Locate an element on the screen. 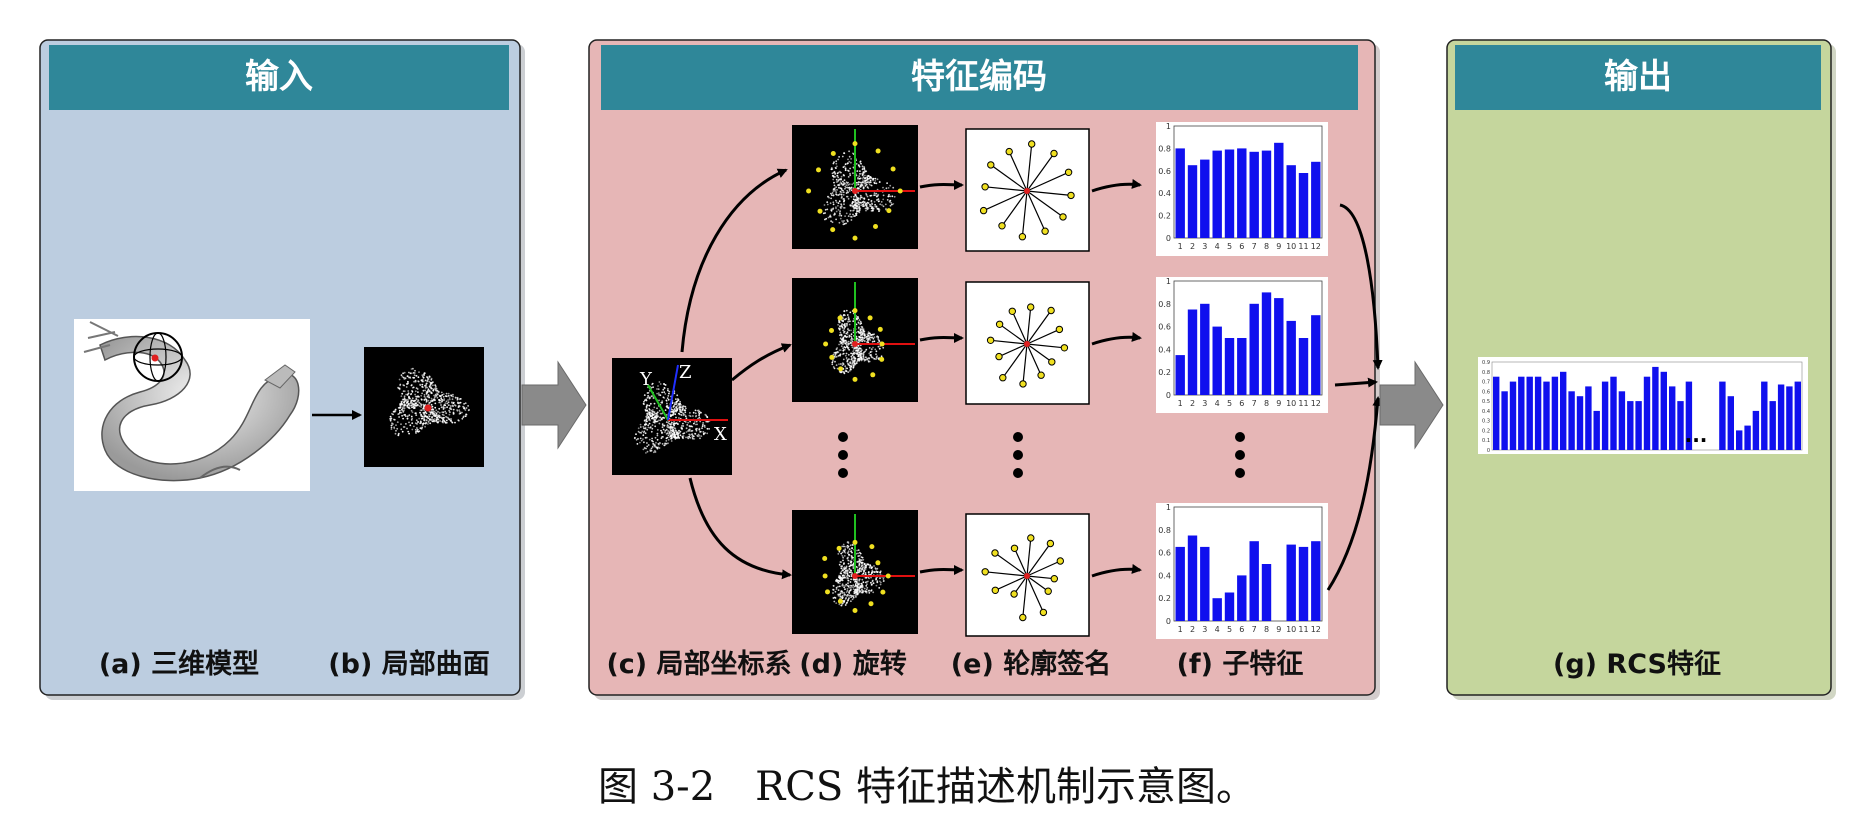 This screenshot has width=1855, height=813. y-tick-label: 0 is located at coordinates (1168, 621).